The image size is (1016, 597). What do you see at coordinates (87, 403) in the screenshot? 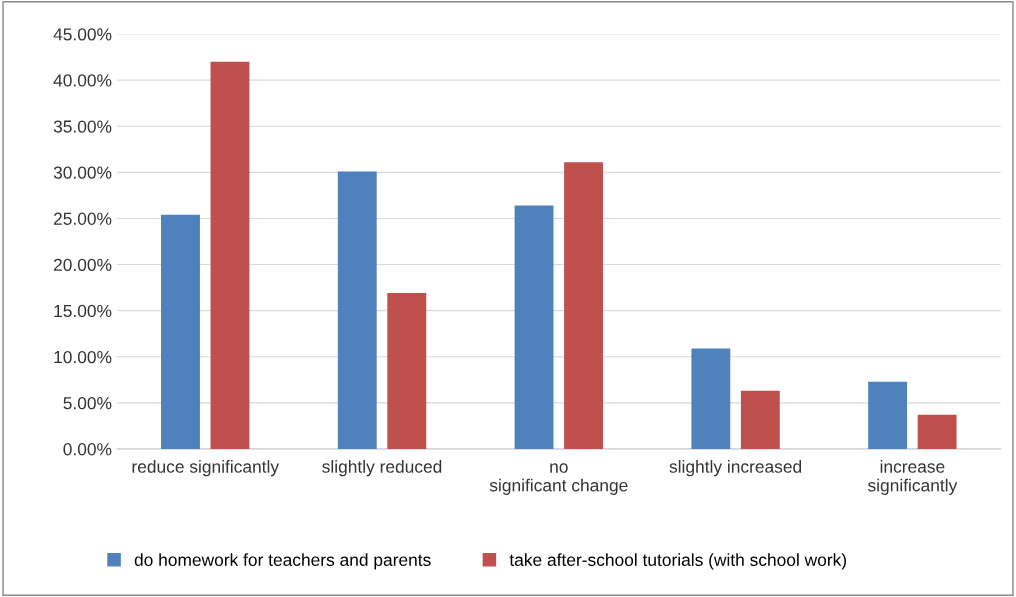
I see `y-tick-label: 5.00%` at bounding box center [87, 403].